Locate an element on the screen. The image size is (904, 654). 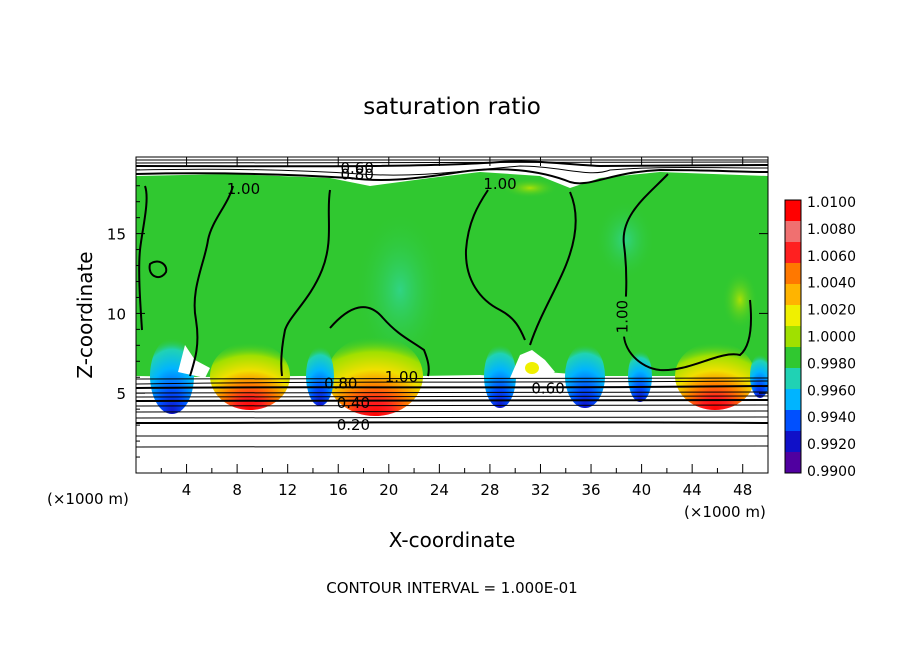
colorbar-label: 1.0080 is located at coordinates (831, 230).